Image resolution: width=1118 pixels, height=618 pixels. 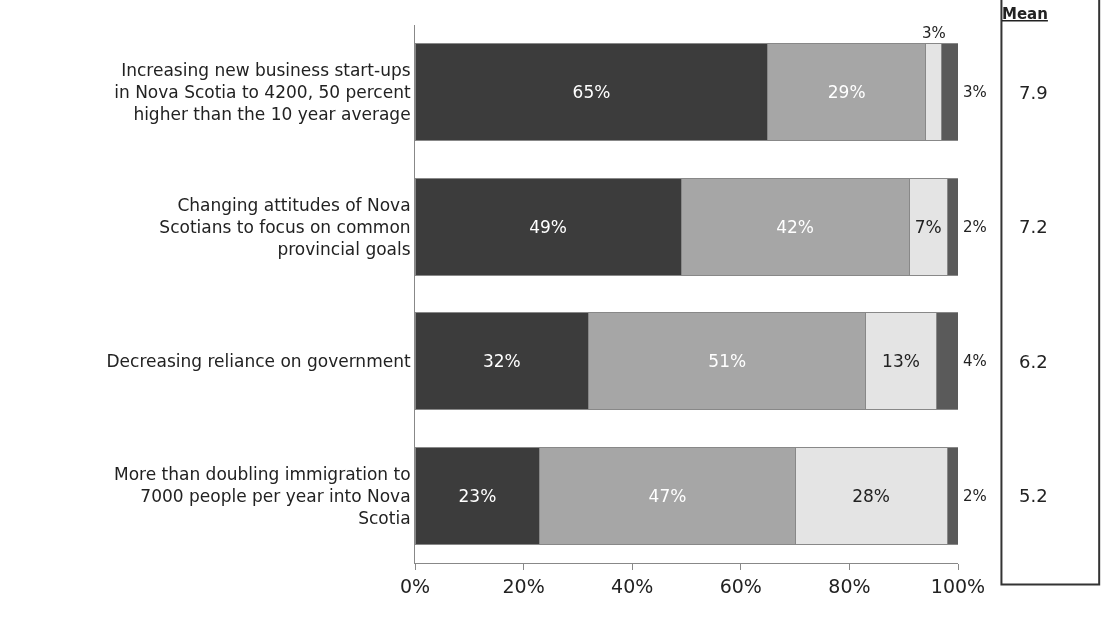 I want to click on data-label: 32%, so click(x=501, y=361).